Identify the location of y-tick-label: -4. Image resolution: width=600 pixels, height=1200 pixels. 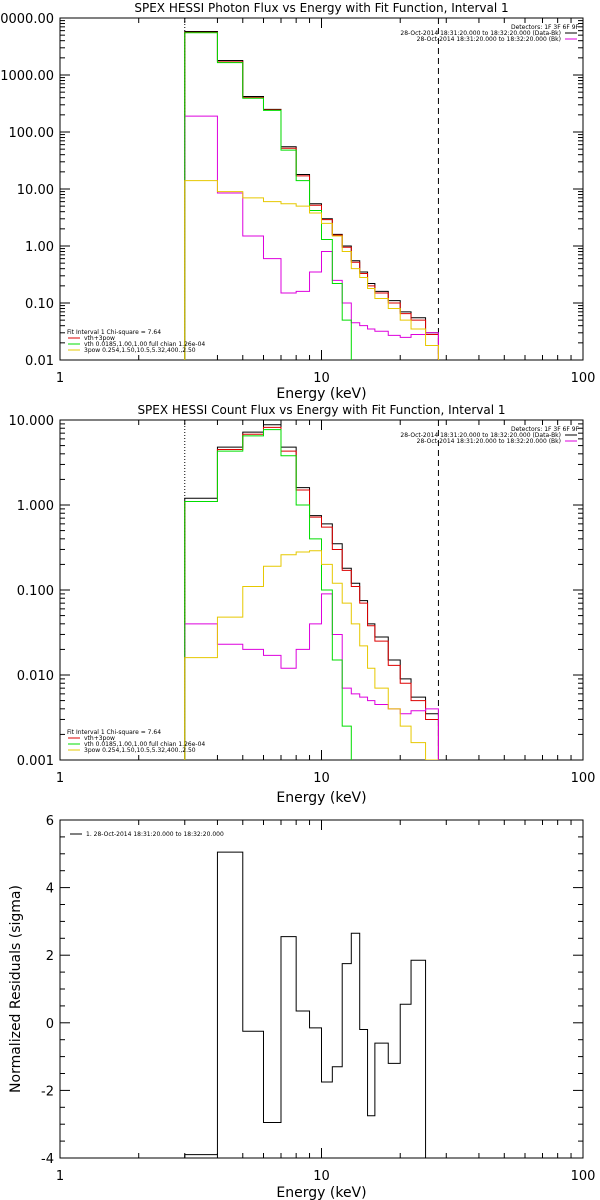
(47, 1159).